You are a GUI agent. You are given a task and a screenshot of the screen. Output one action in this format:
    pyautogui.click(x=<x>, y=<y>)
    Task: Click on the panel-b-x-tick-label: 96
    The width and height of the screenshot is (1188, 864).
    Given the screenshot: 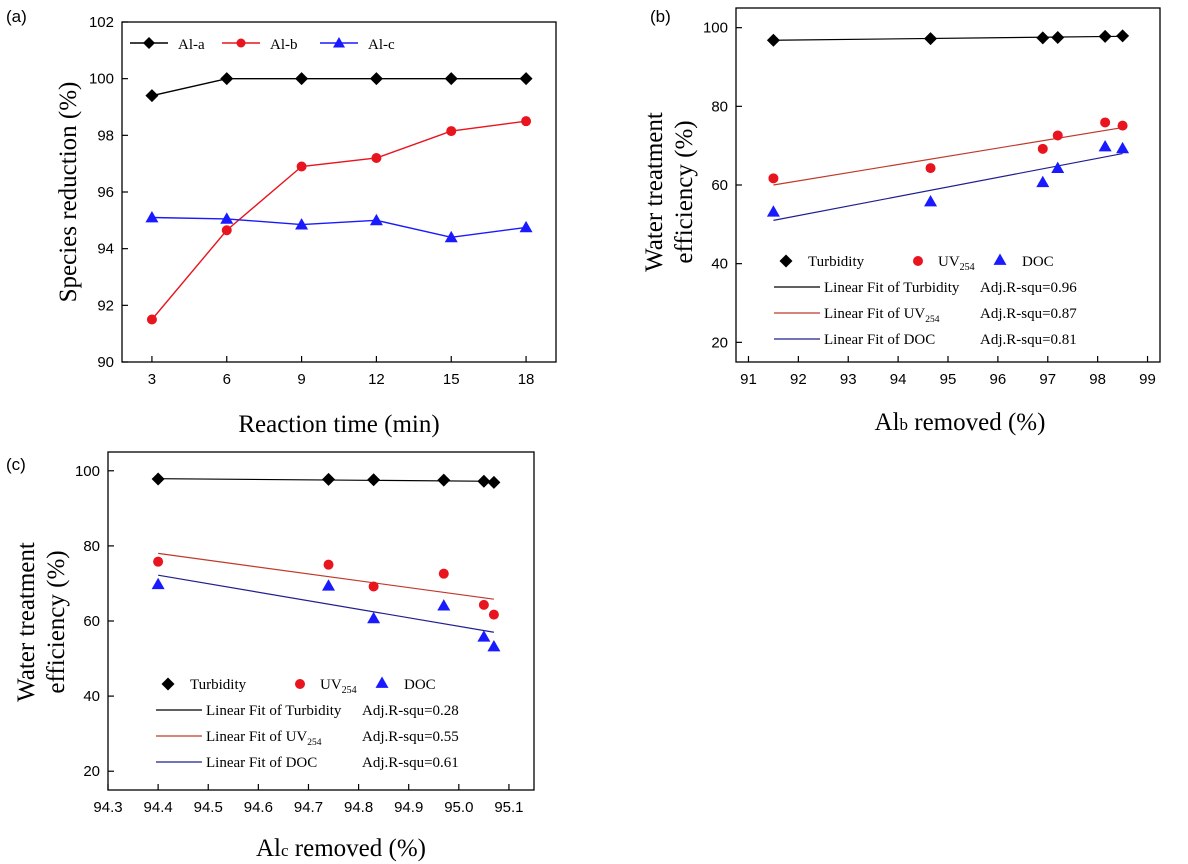 What is the action you would take?
    pyautogui.click(x=998, y=379)
    